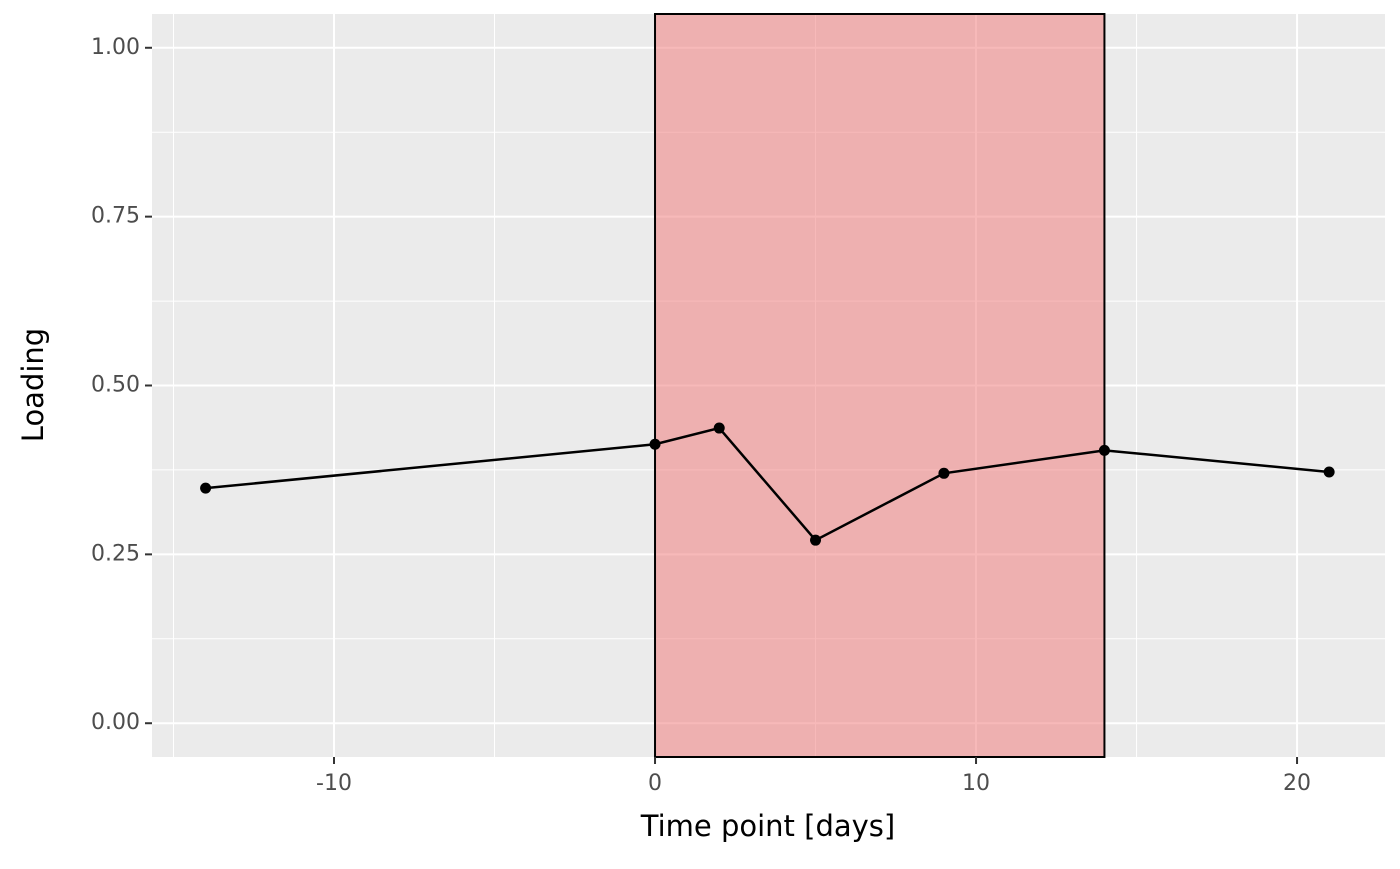 Image resolution: width=1400 pixels, height=869 pixels. What do you see at coordinates (115, 553) in the screenshot?
I see `y-tick-label: 0.25` at bounding box center [115, 553].